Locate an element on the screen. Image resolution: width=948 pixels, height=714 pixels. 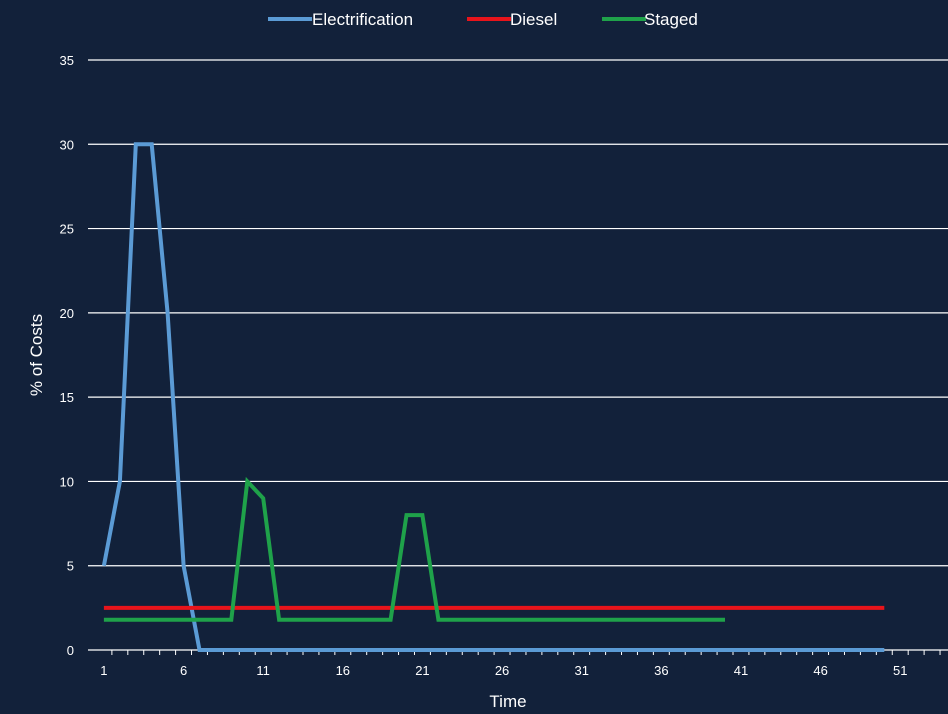
x-axis-title: Time is located at coordinates (507, 701).